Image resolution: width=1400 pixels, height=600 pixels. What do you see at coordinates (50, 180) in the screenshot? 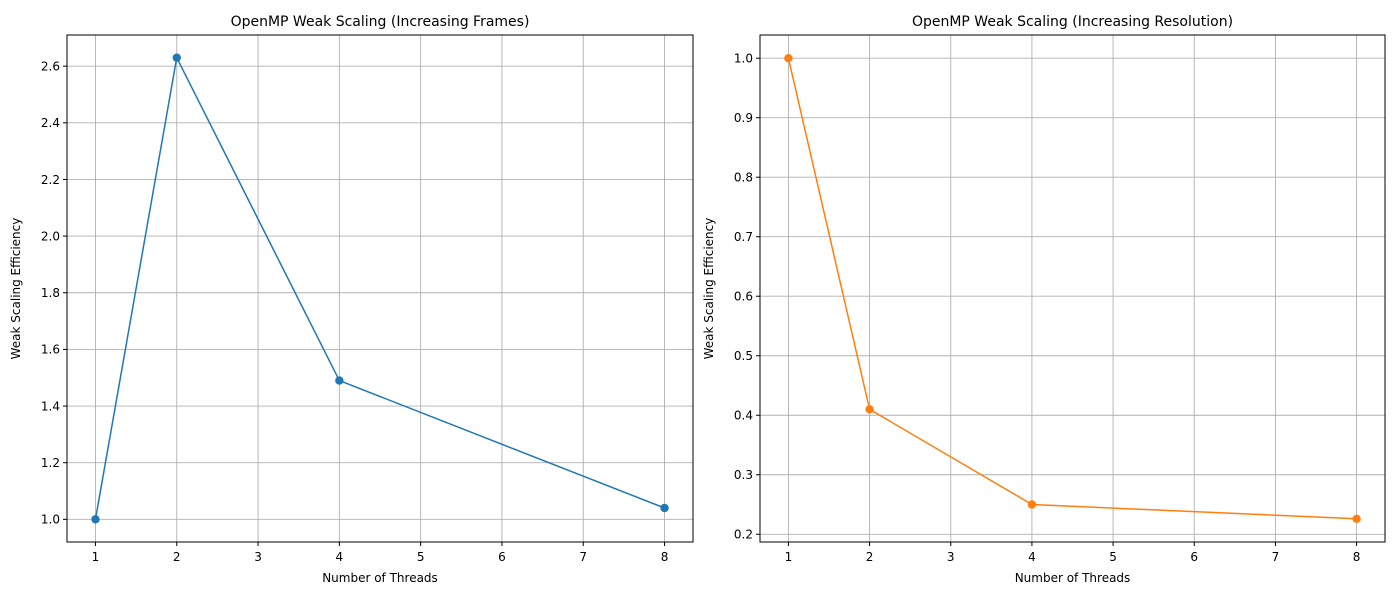
I see `y-tick-label: 2.2` at bounding box center [50, 180].